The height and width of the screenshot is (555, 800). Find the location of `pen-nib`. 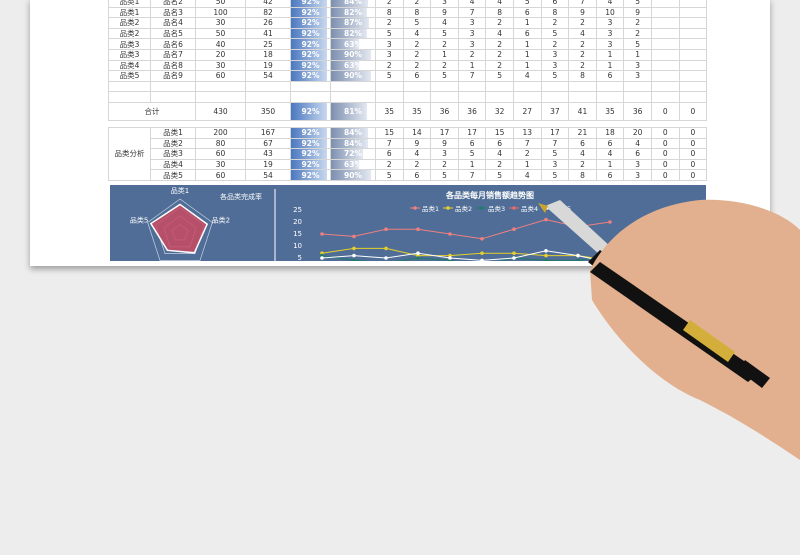

pen-nib is located at coordinates (578, 227).